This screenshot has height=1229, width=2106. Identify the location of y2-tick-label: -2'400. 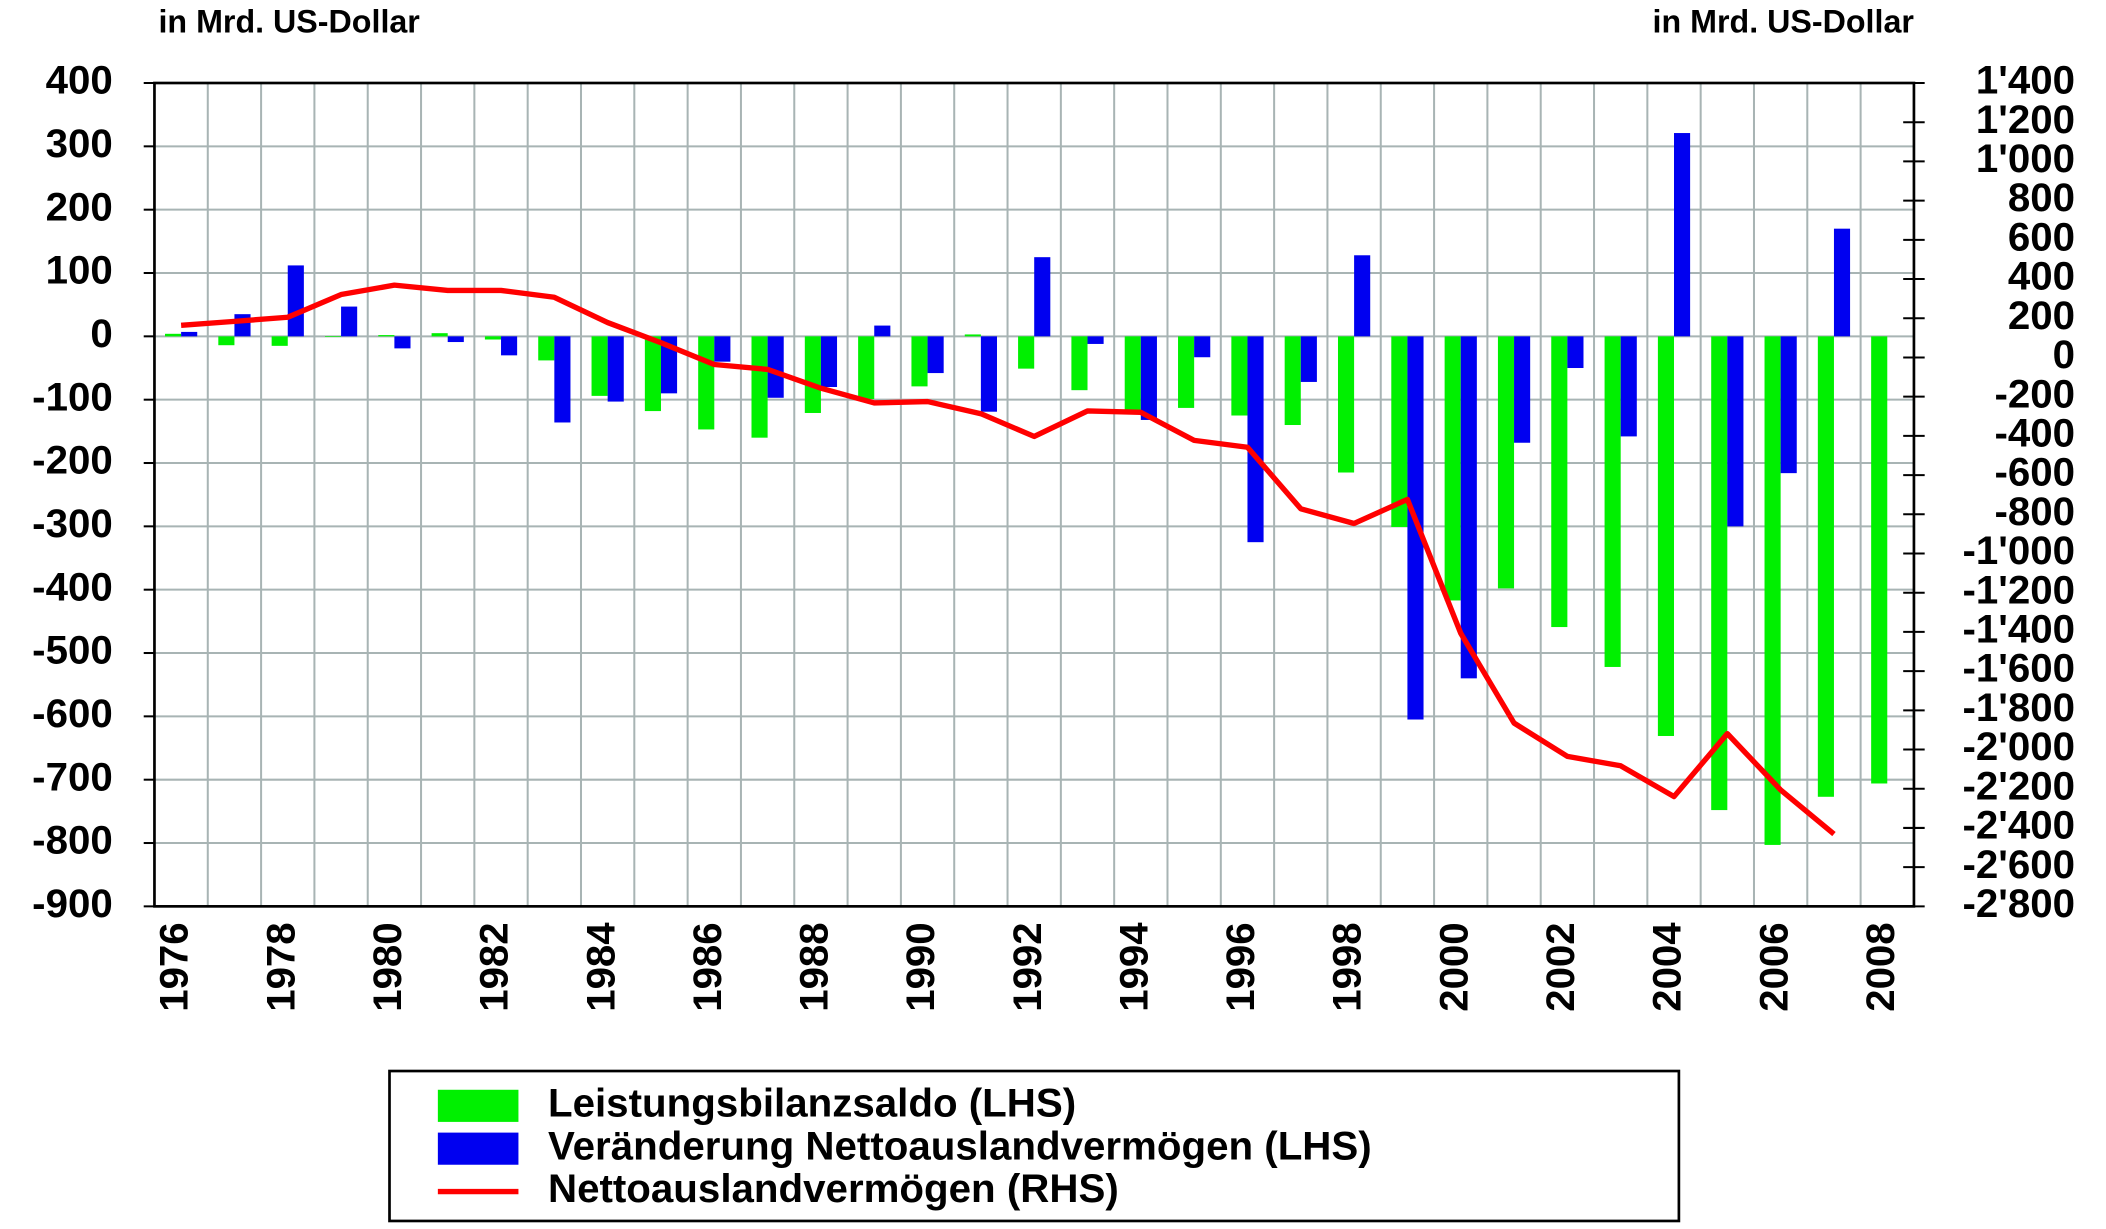
(2018, 825).